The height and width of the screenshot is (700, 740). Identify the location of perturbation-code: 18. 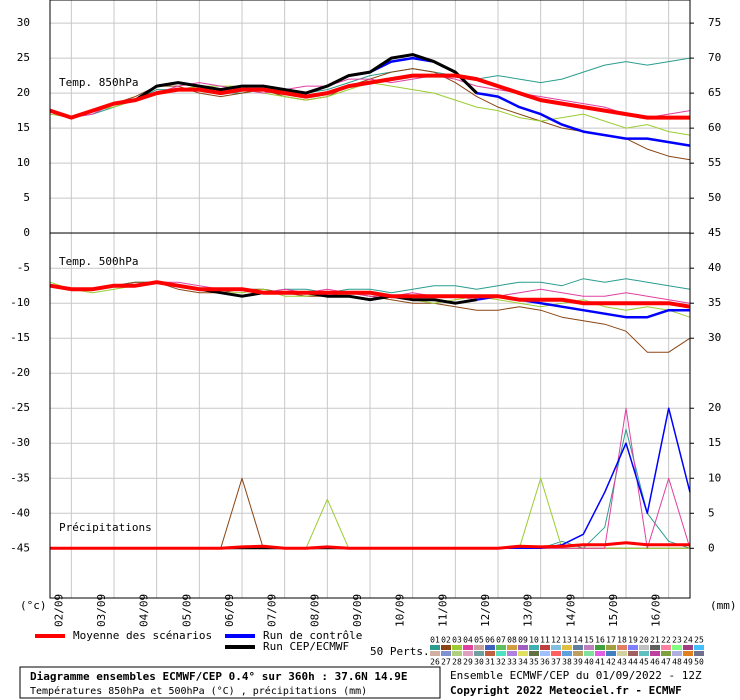
(622, 640).